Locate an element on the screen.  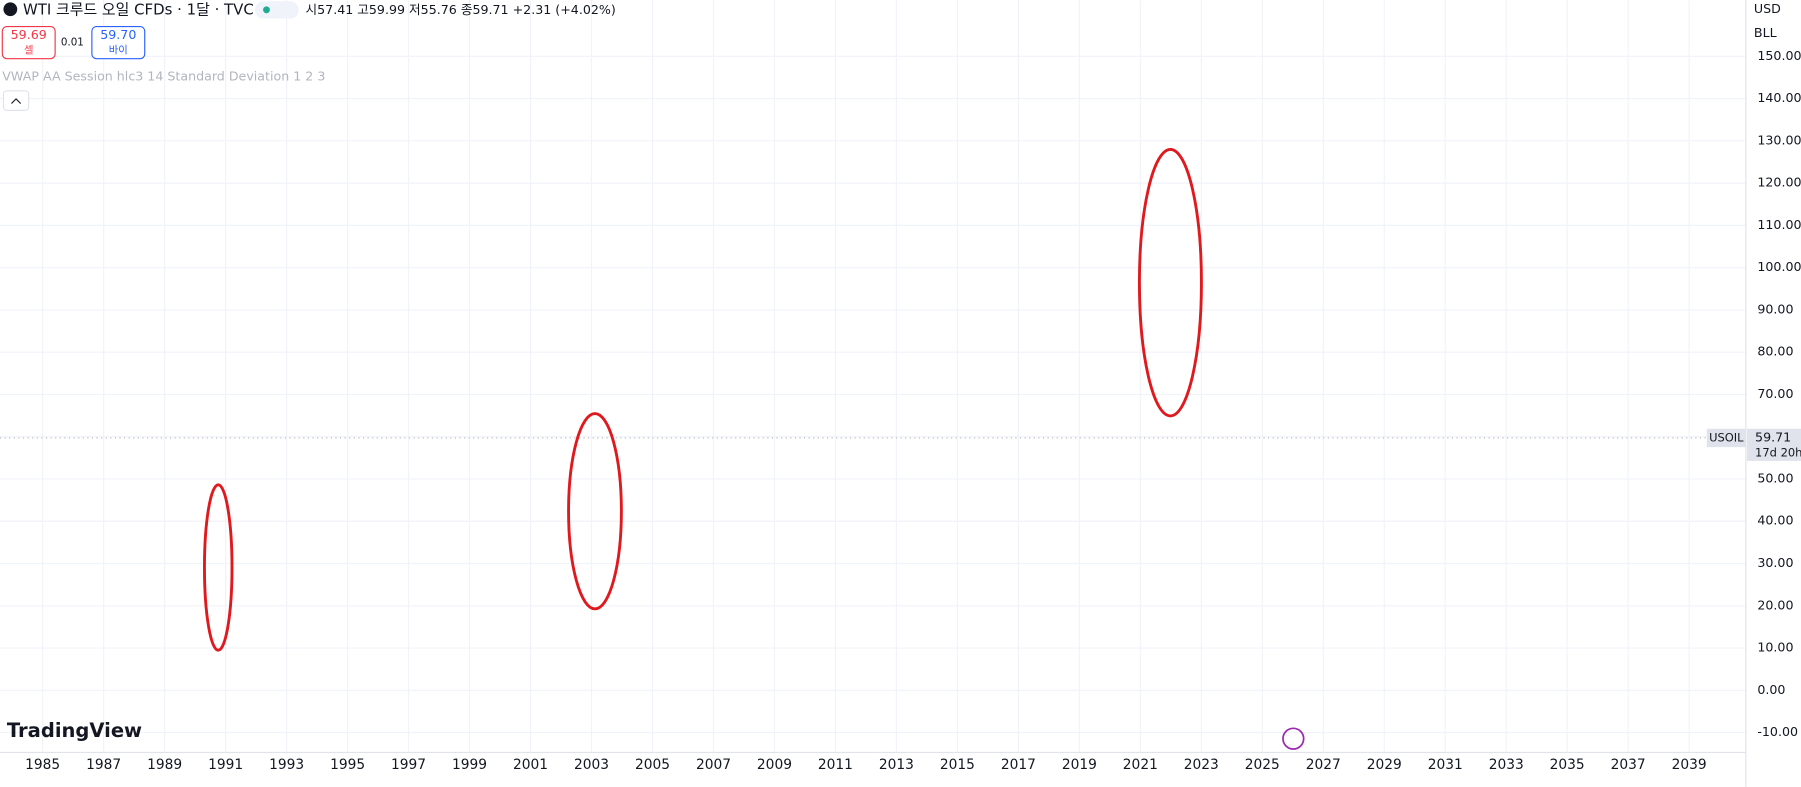
spread: 0.01 is located at coordinates (72, 43).